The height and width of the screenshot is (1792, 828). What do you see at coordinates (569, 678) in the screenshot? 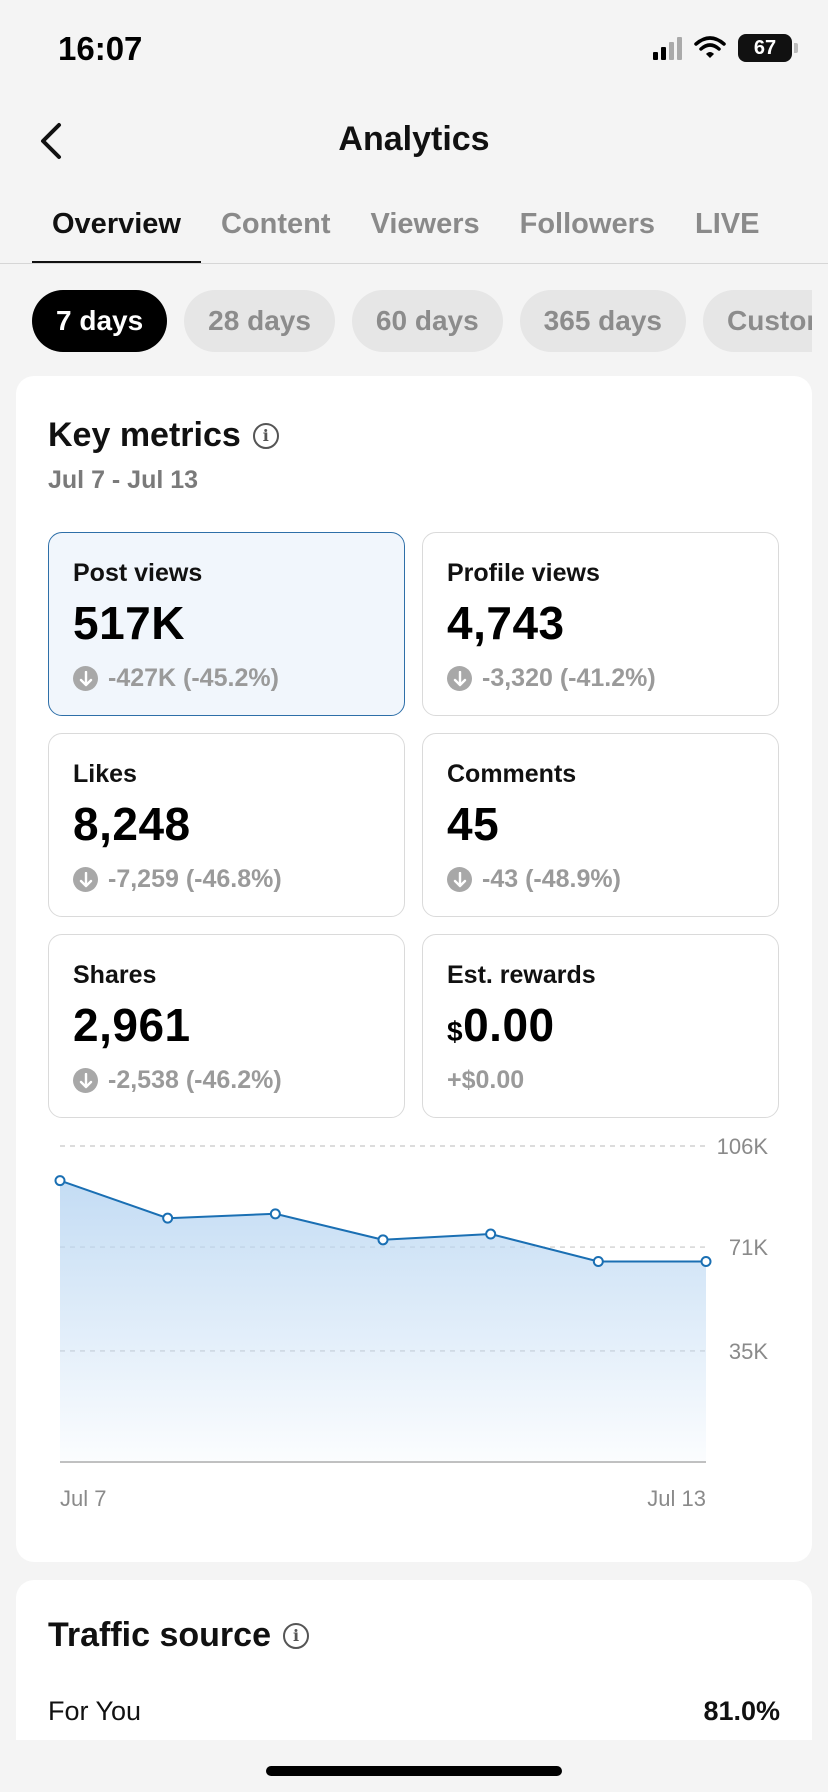
I see `metric-delta-text: -3,320 (-41.2%)` at bounding box center [569, 678].